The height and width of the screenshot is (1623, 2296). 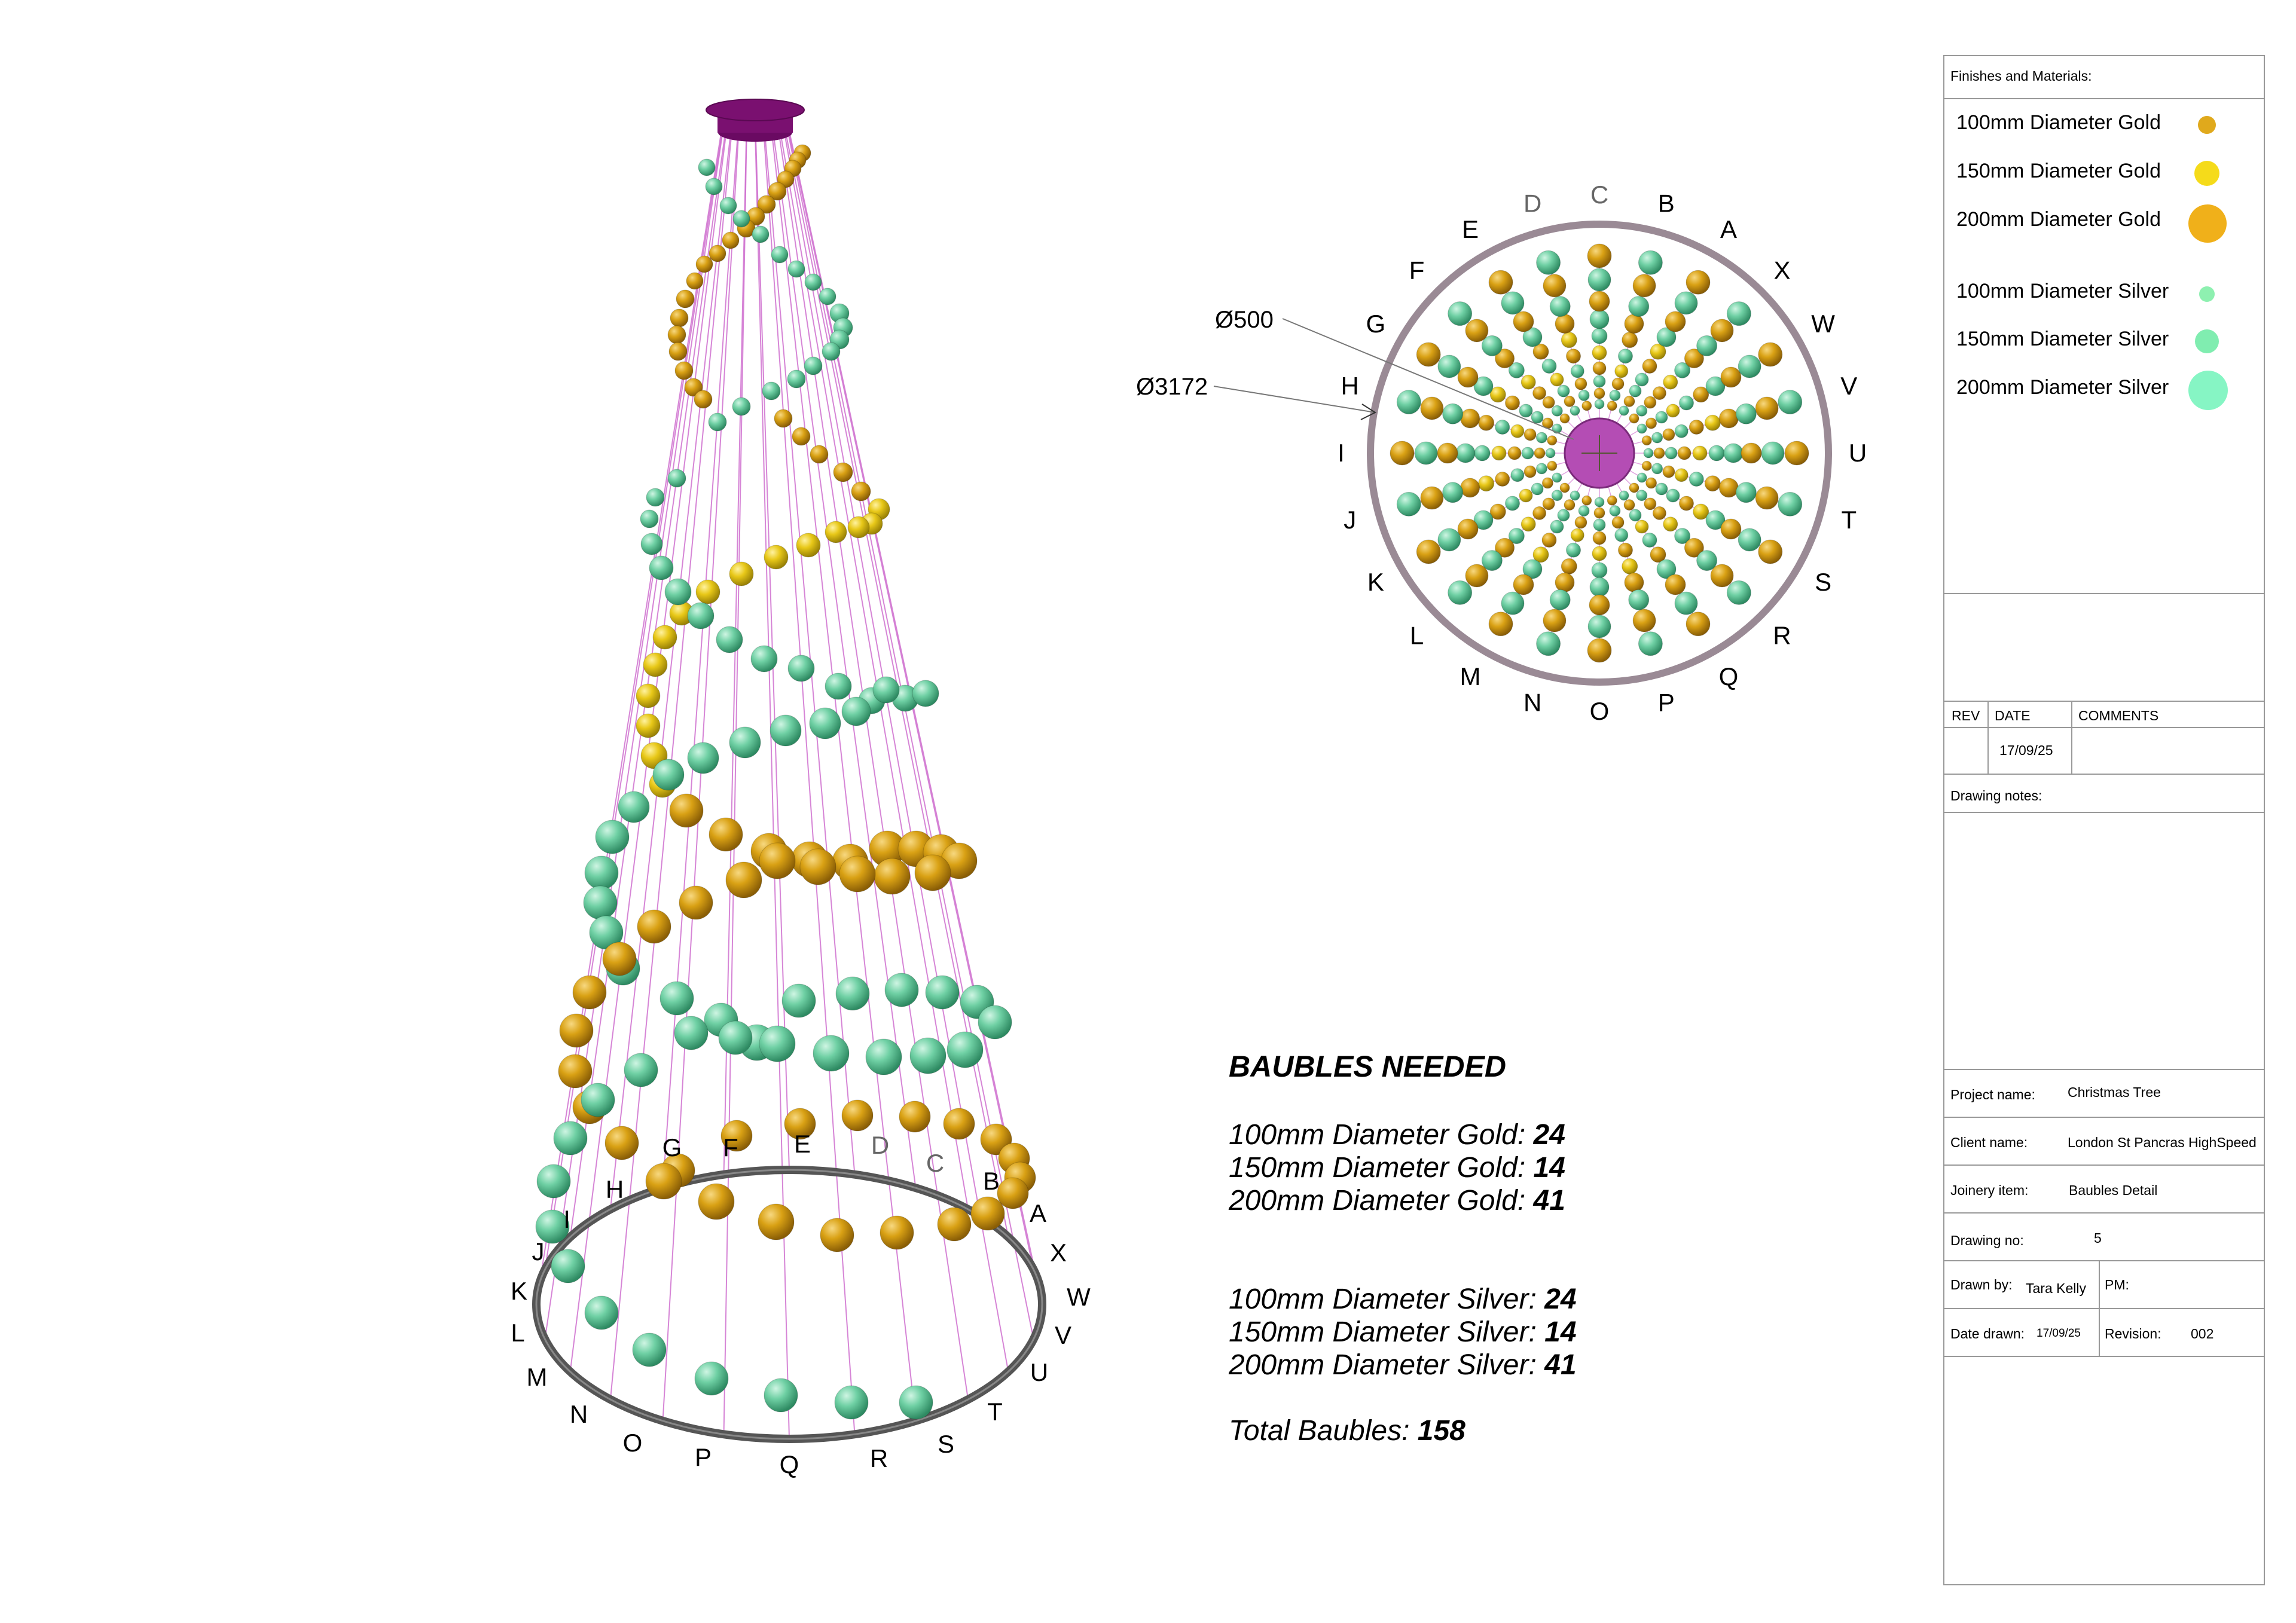 I want to click on blank-row, so click(x=2104, y=648).